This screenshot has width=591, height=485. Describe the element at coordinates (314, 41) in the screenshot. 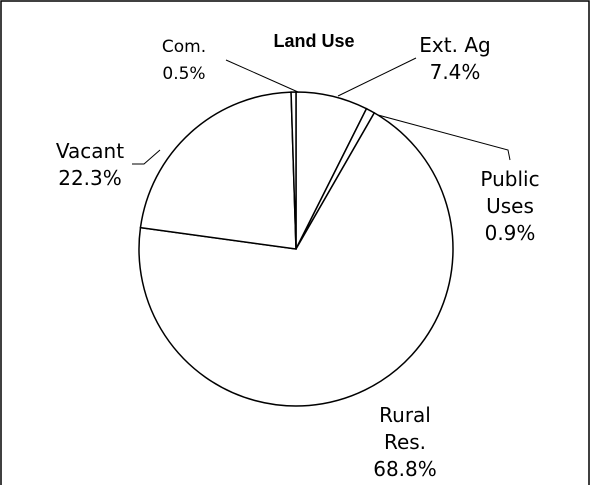

I see `chart-title: Land Use` at that location.